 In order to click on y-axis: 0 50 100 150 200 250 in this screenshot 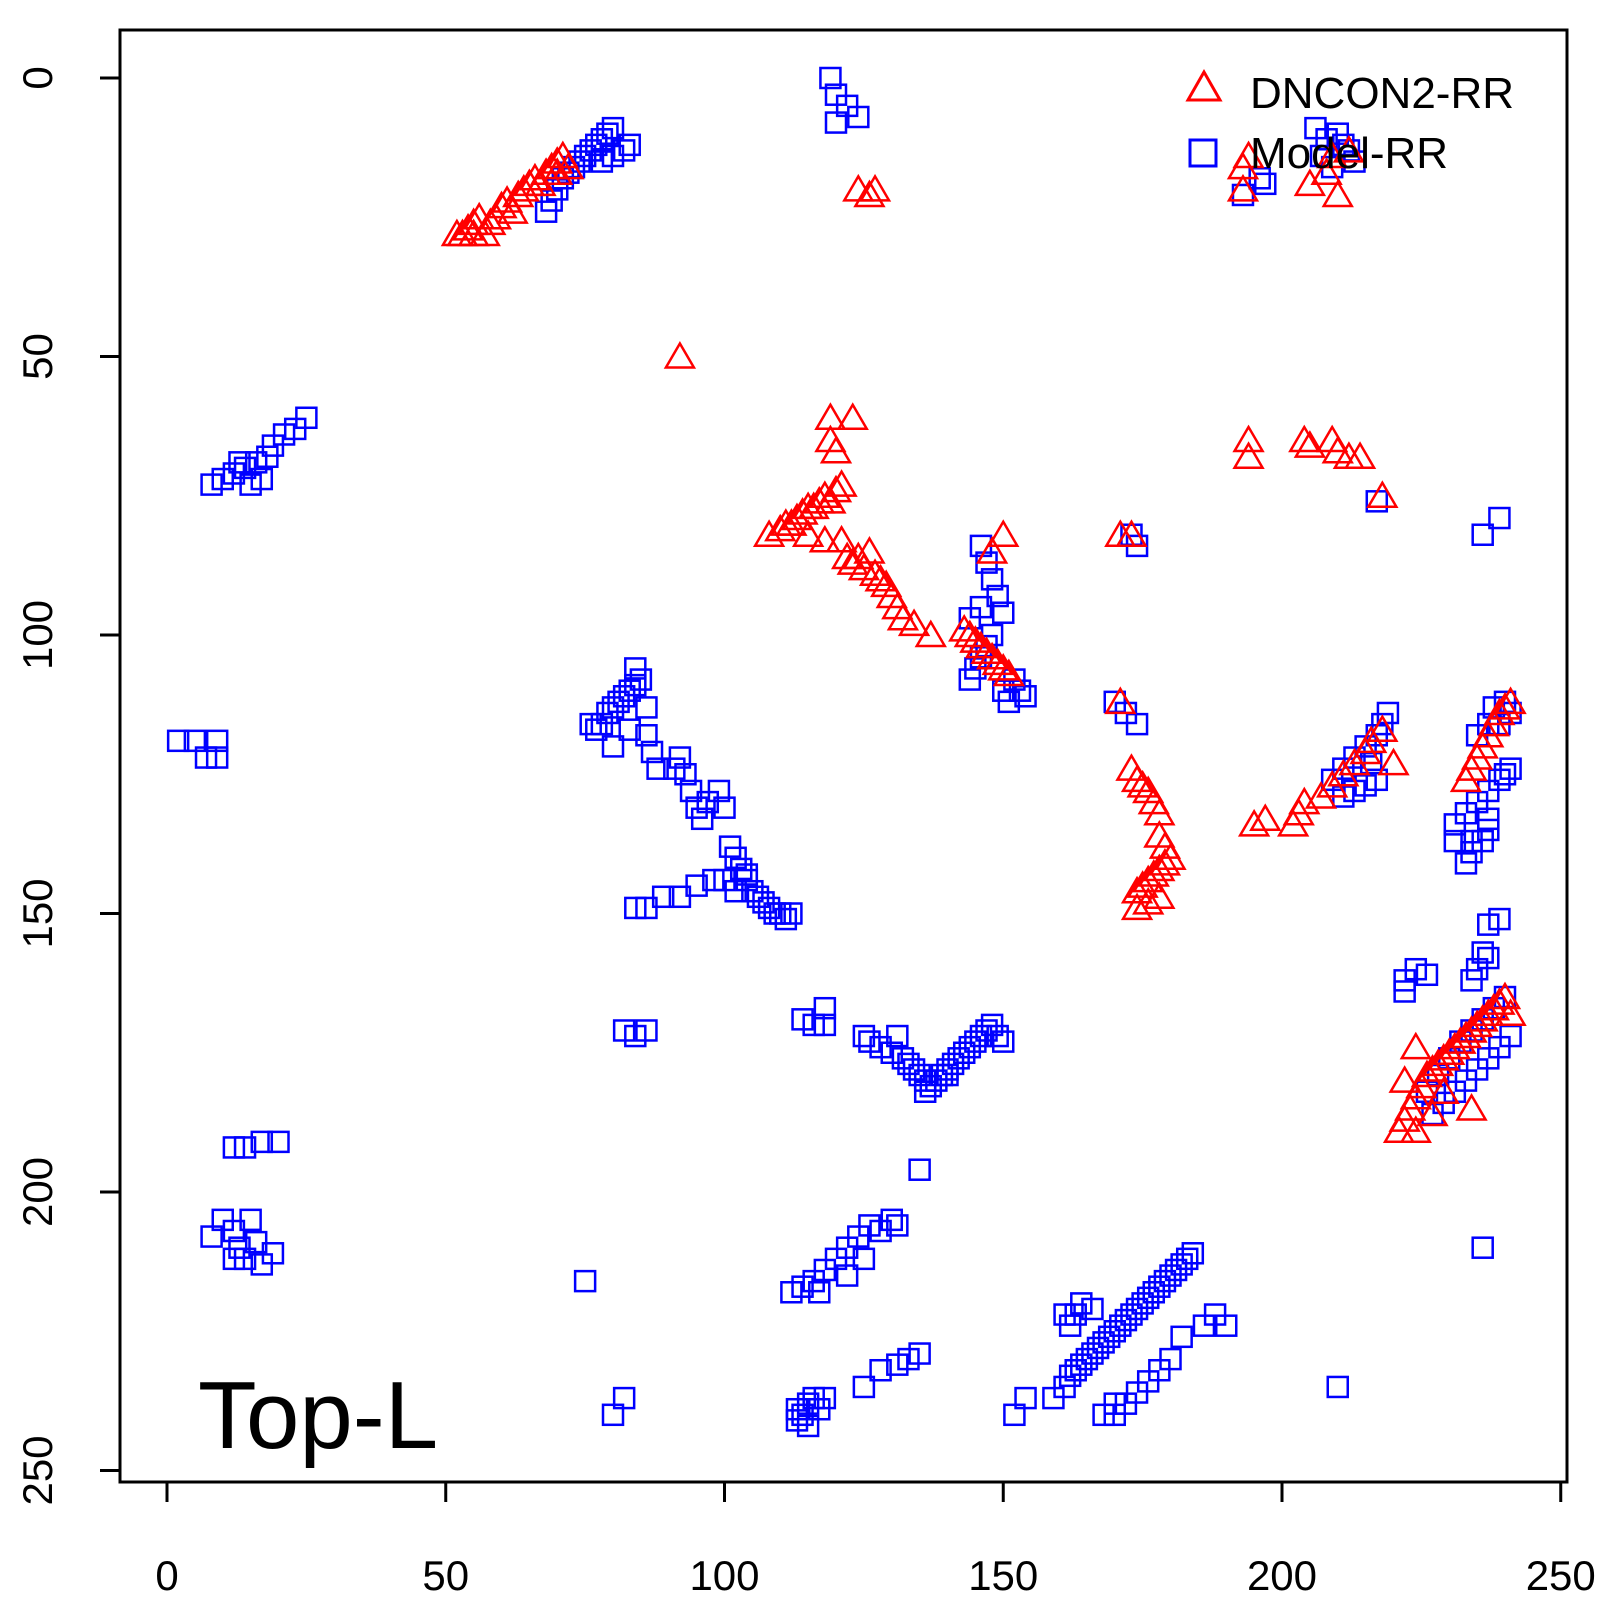, I will do `click(68, 786)`.